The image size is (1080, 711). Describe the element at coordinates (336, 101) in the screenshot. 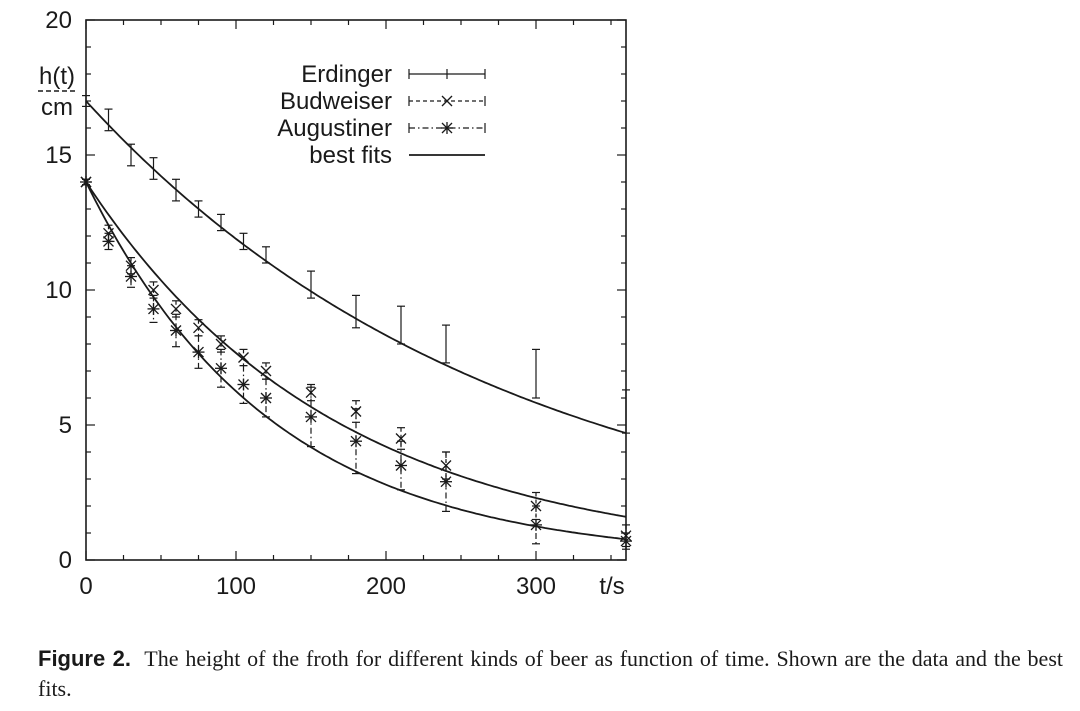

I see `legend-label: Budweiser` at that location.